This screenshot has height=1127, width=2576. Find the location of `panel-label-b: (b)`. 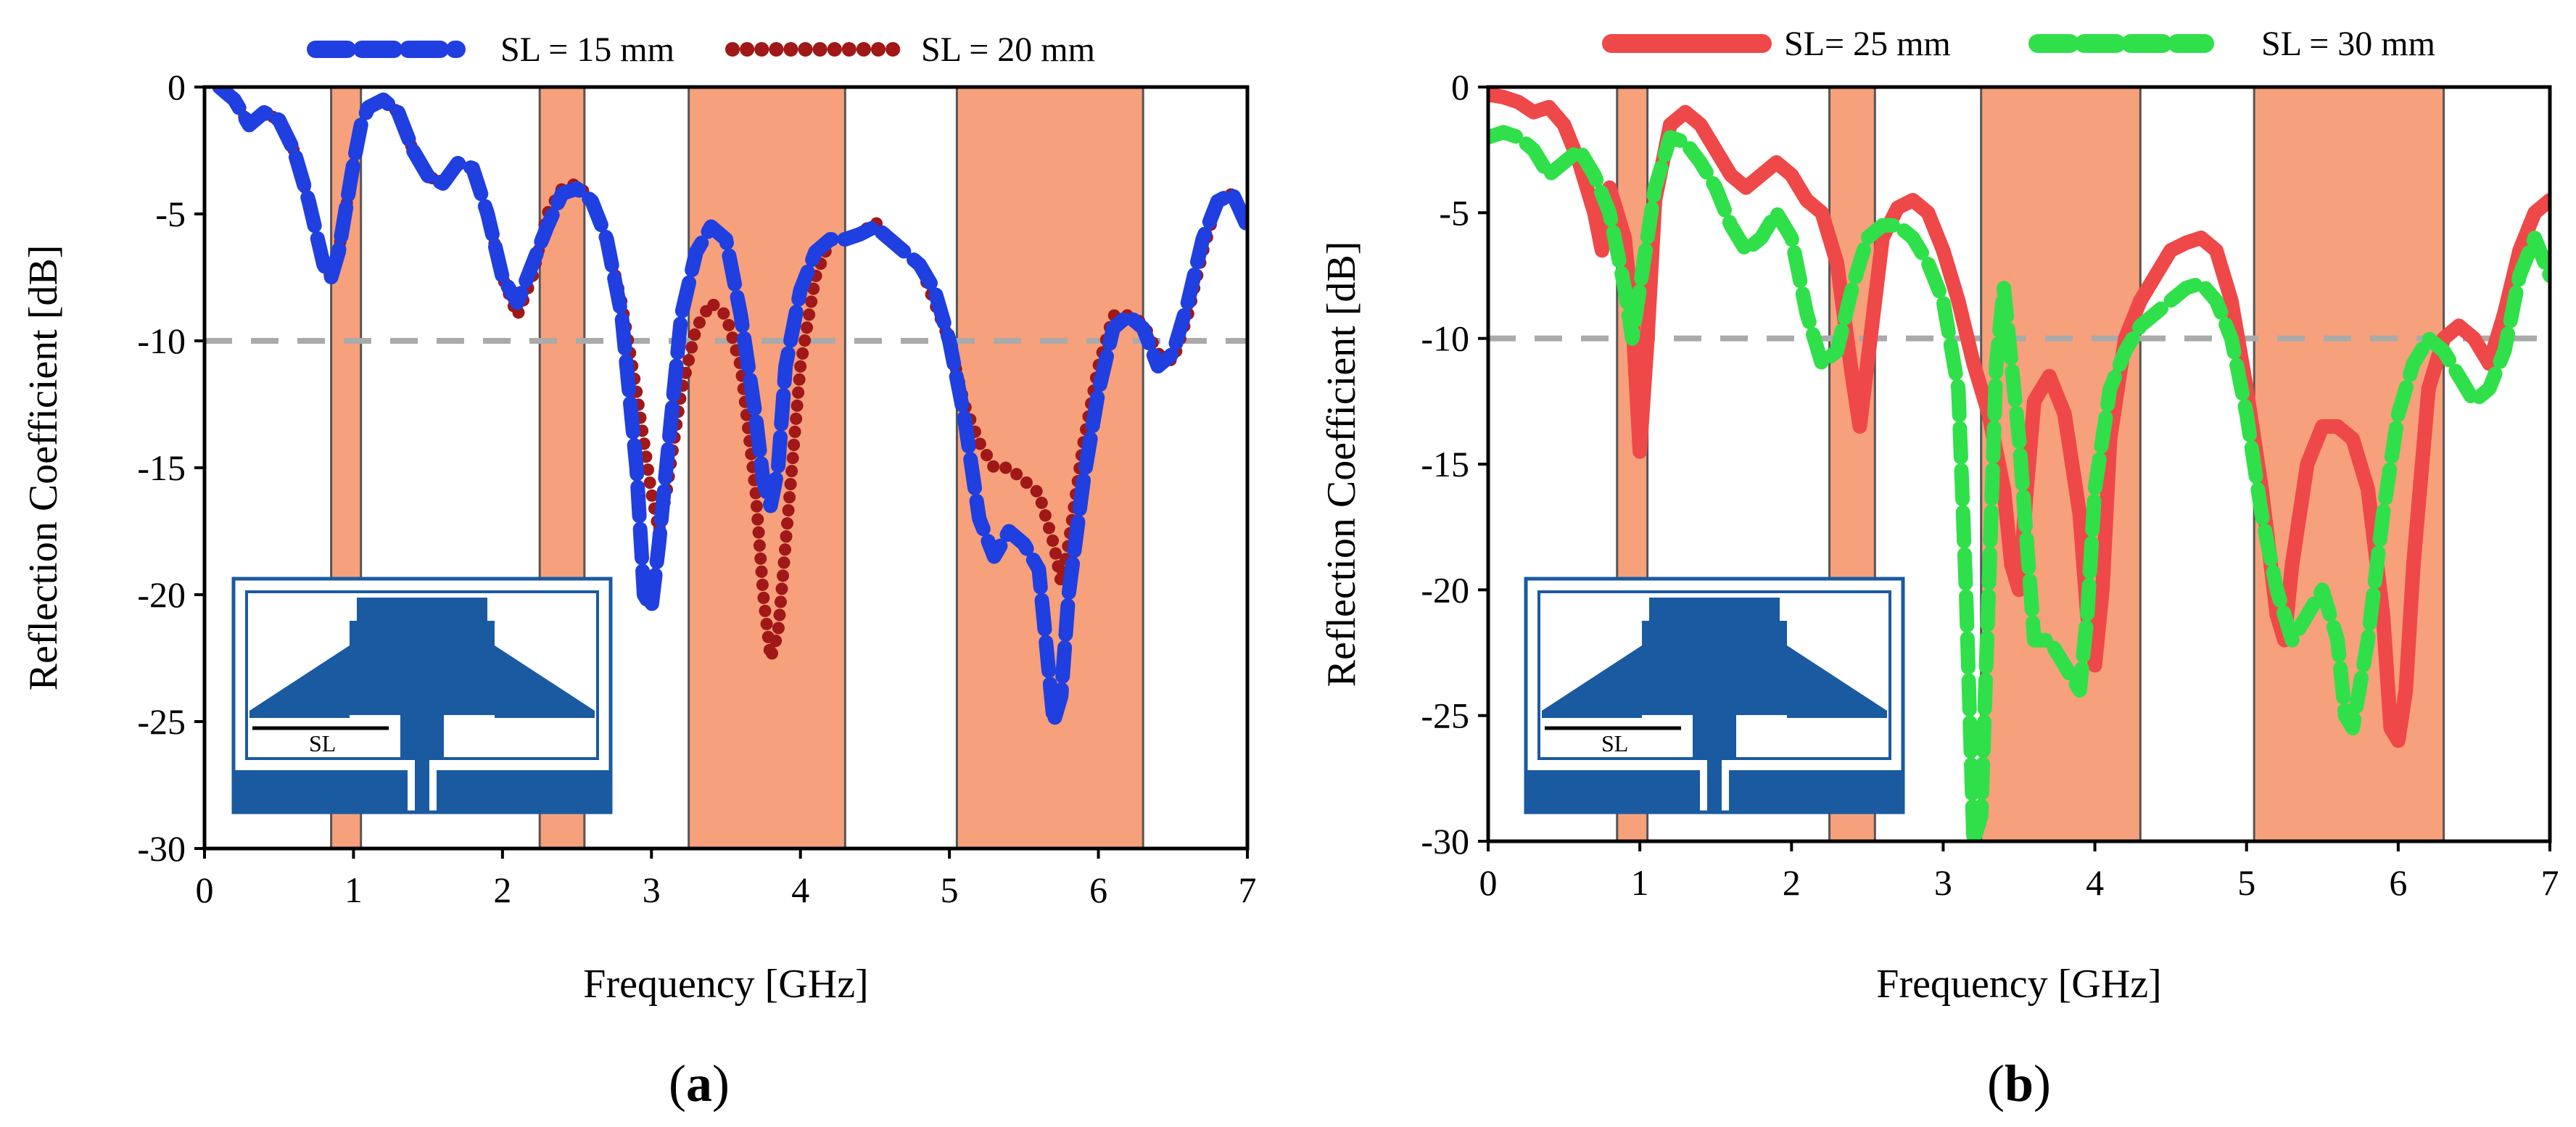

panel-label-b: (b) is located at coordinates (2019, 1083).